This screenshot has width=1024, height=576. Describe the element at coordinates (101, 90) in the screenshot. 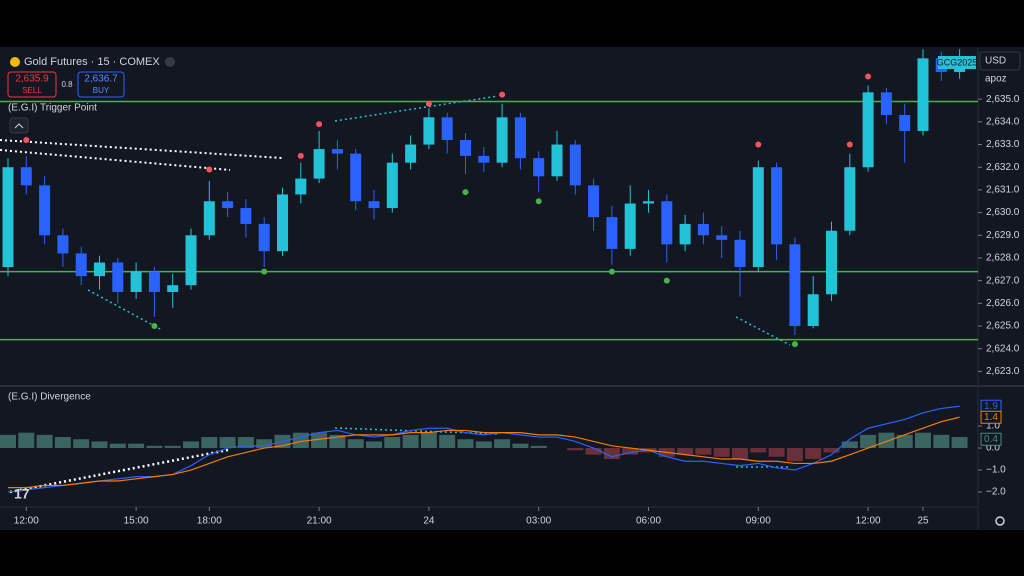

I see `buy-label: BUY` at that location.